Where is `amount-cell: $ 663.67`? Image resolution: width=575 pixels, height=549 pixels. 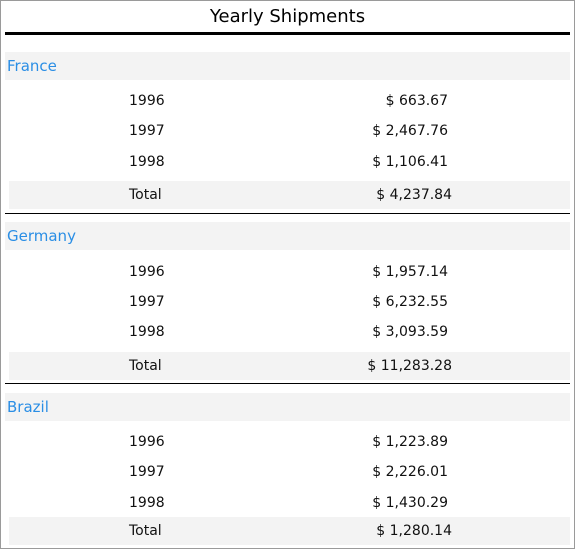
amount-cell: $ 663.67 is located at coordinates (416, 101).